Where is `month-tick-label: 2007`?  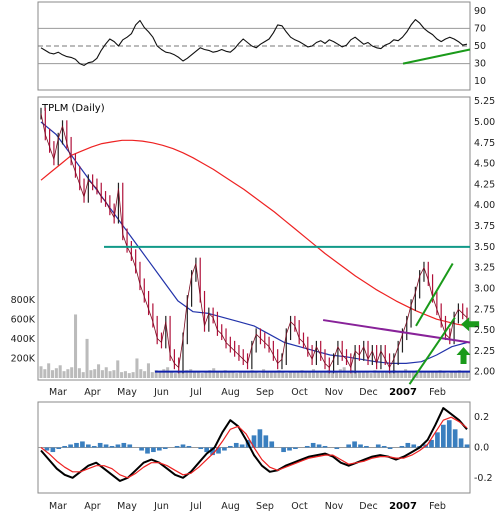 month-tick-label: 2007 is located at coordinates (403, 506).